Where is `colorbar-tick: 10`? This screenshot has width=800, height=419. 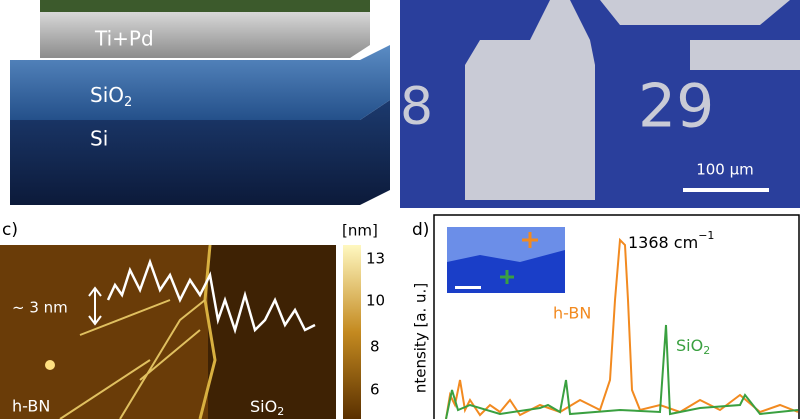
colorbar-tick: 10 is located at coordinates (375, 301).